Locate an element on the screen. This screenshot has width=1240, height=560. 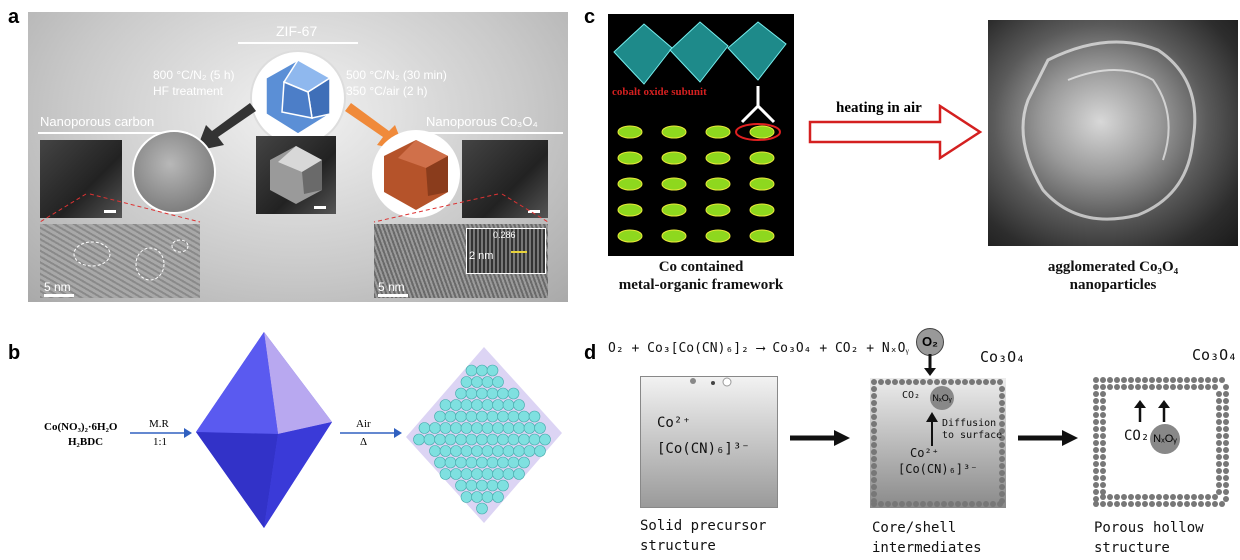
precursor-block: Co²⁺ [Co(CN)₆]³⁻ is located at coordinates (709, 442).